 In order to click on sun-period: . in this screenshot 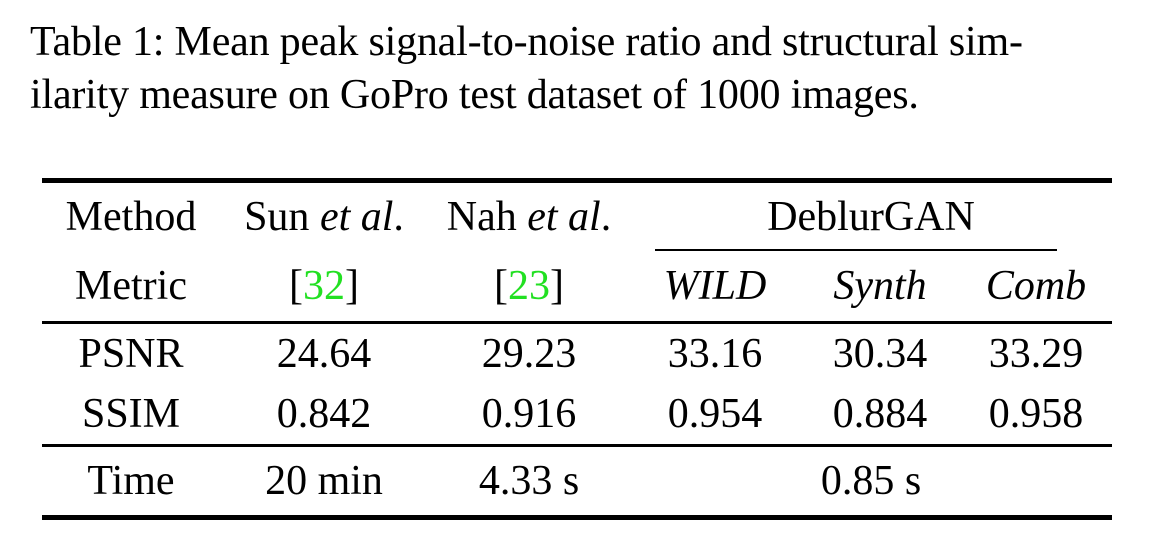, I will do `click(398, 216)`.